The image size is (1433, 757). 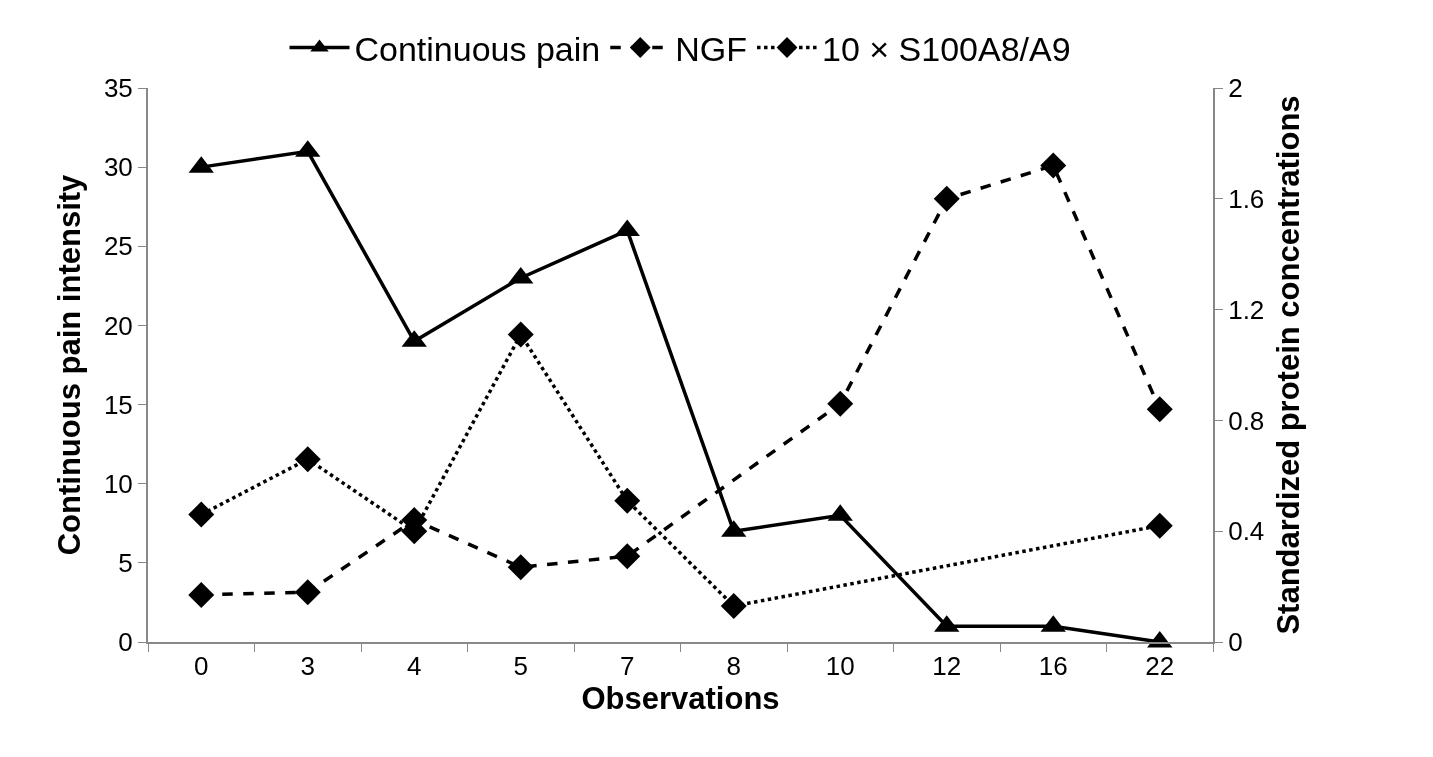 What do you see at coordinates (1160, 666) in the screenshot?
I see `x-tick-label: 22` at bounding box center [1160, 666].